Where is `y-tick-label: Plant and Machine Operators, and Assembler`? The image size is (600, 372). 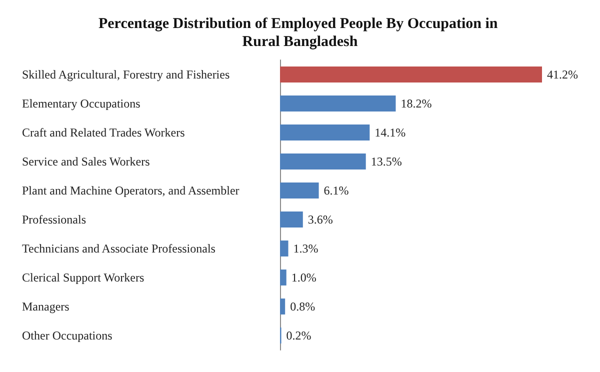 y-tick-label: Plant and Machine Operators, and Assembler is located at coordinates (131, 191).